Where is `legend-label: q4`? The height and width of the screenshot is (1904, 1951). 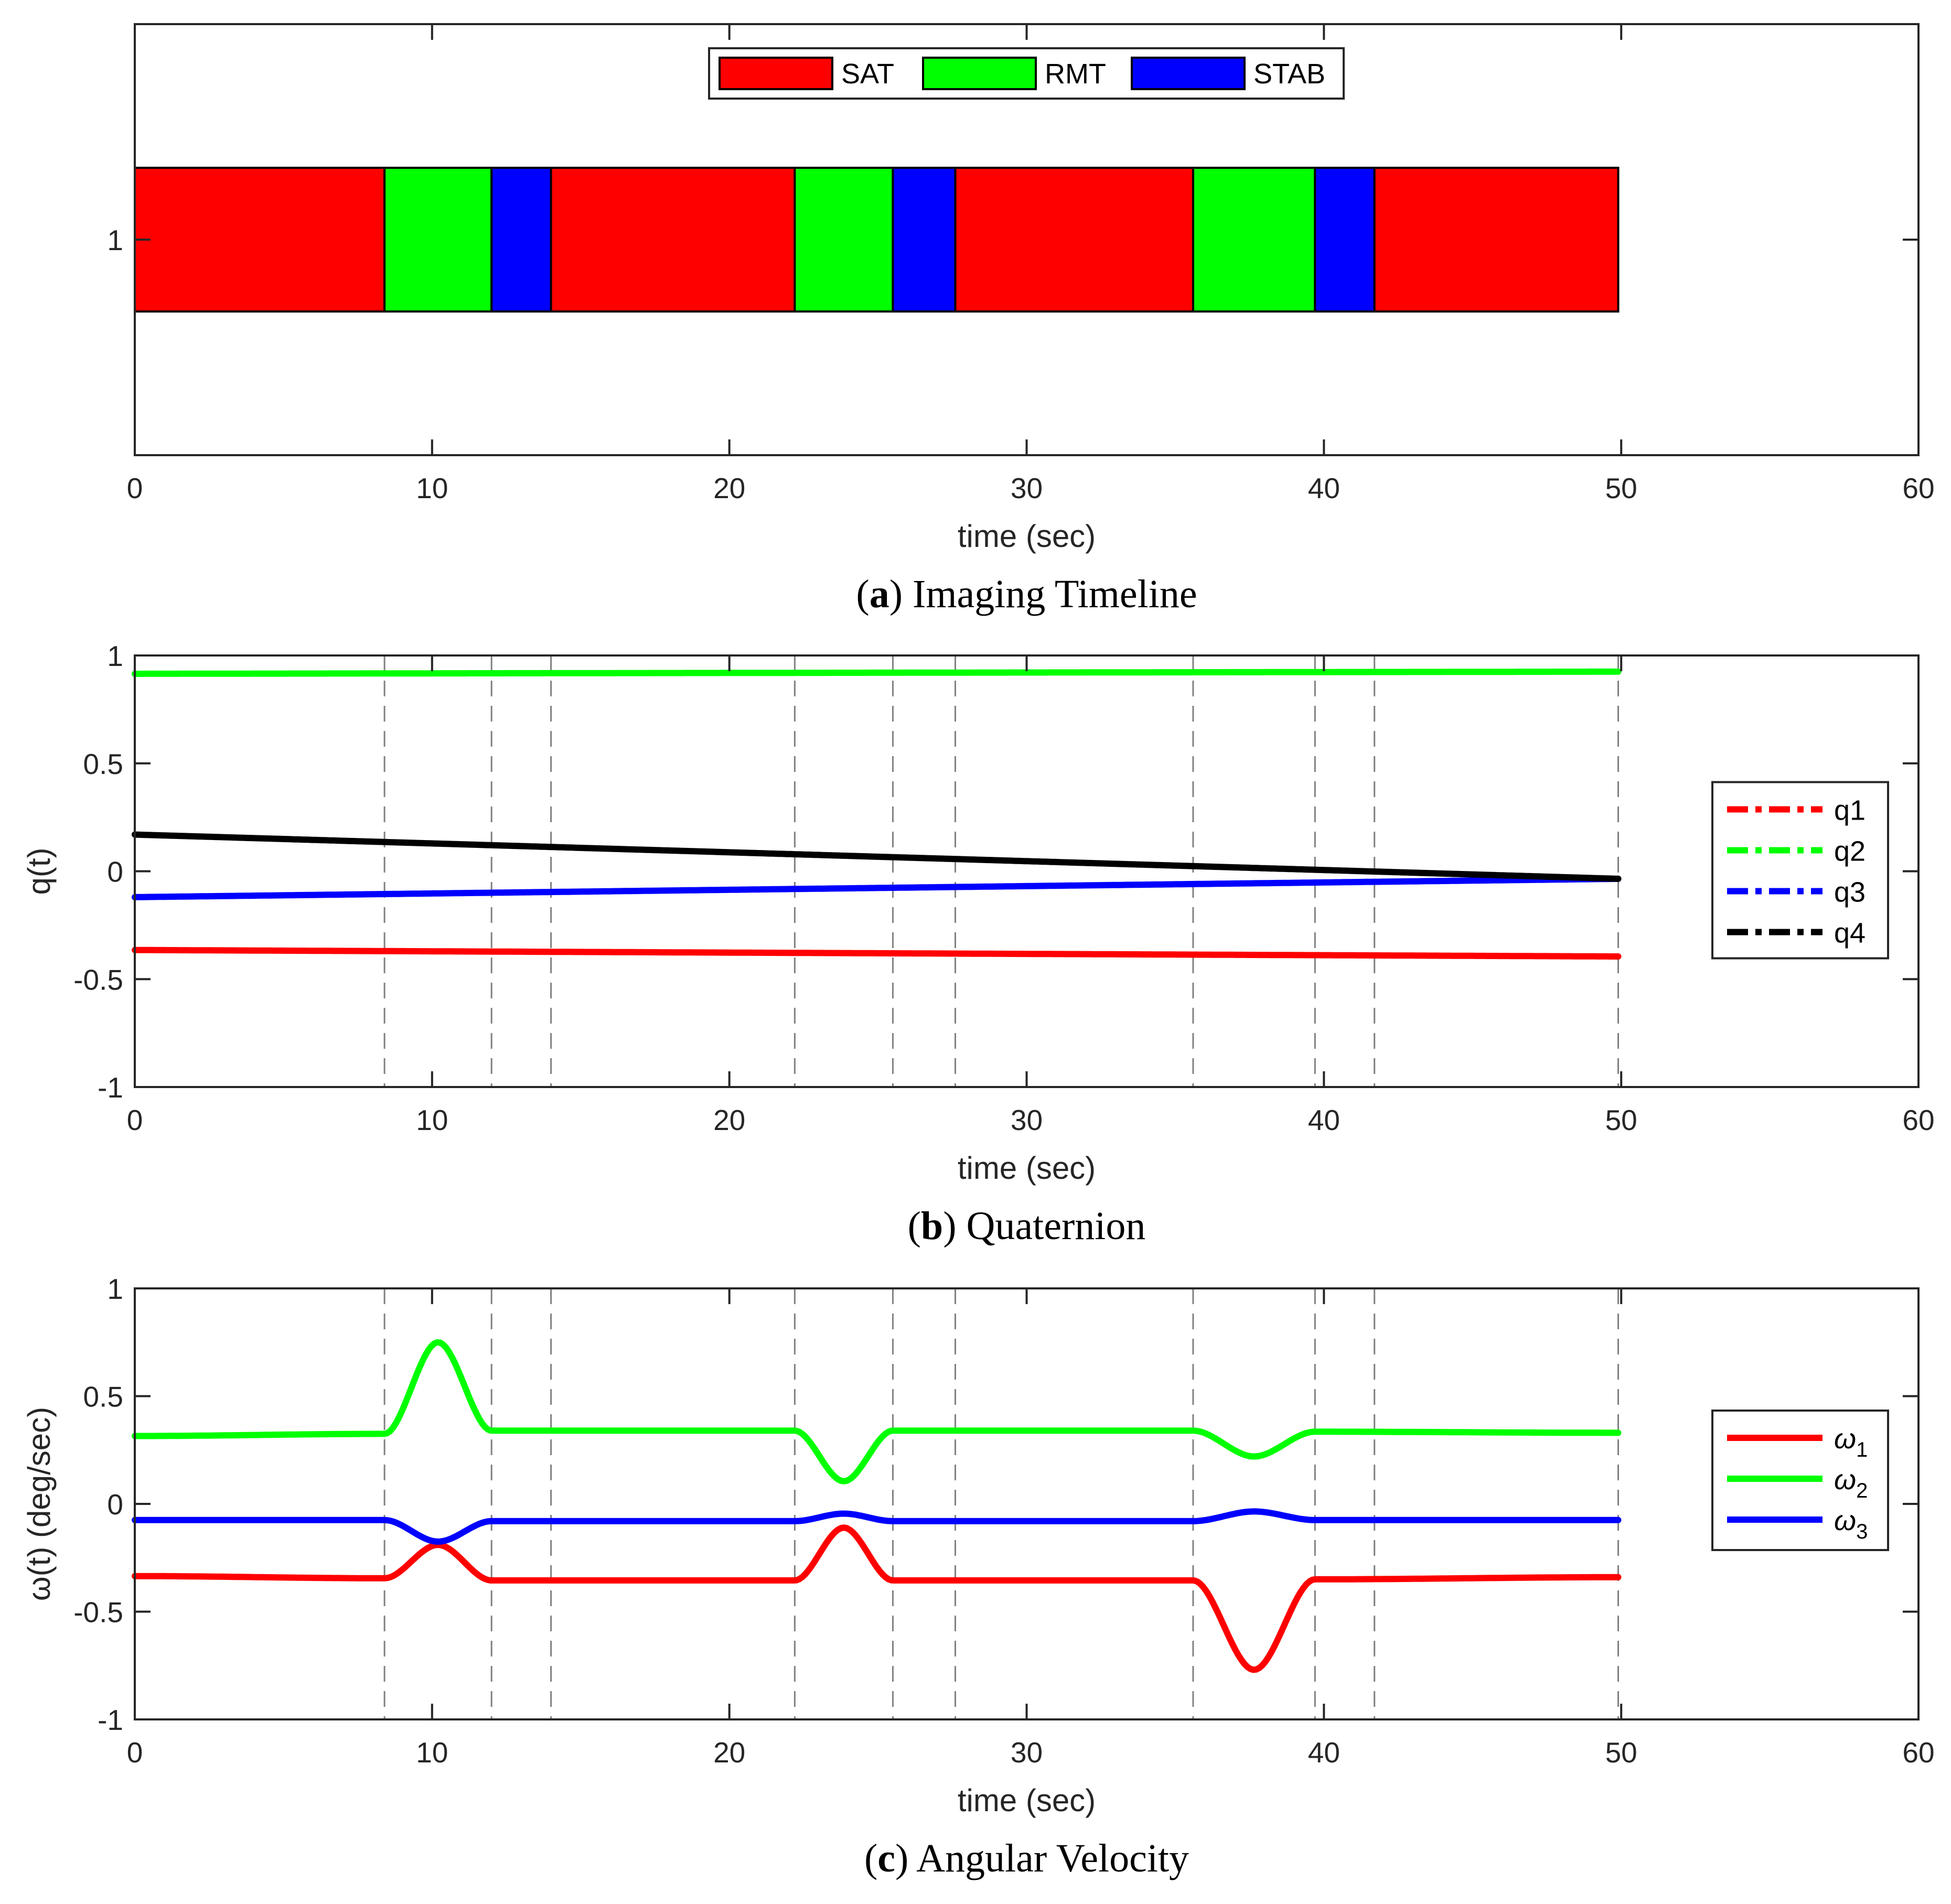 legend-label: q4 is located at coordinates (1850, 934).